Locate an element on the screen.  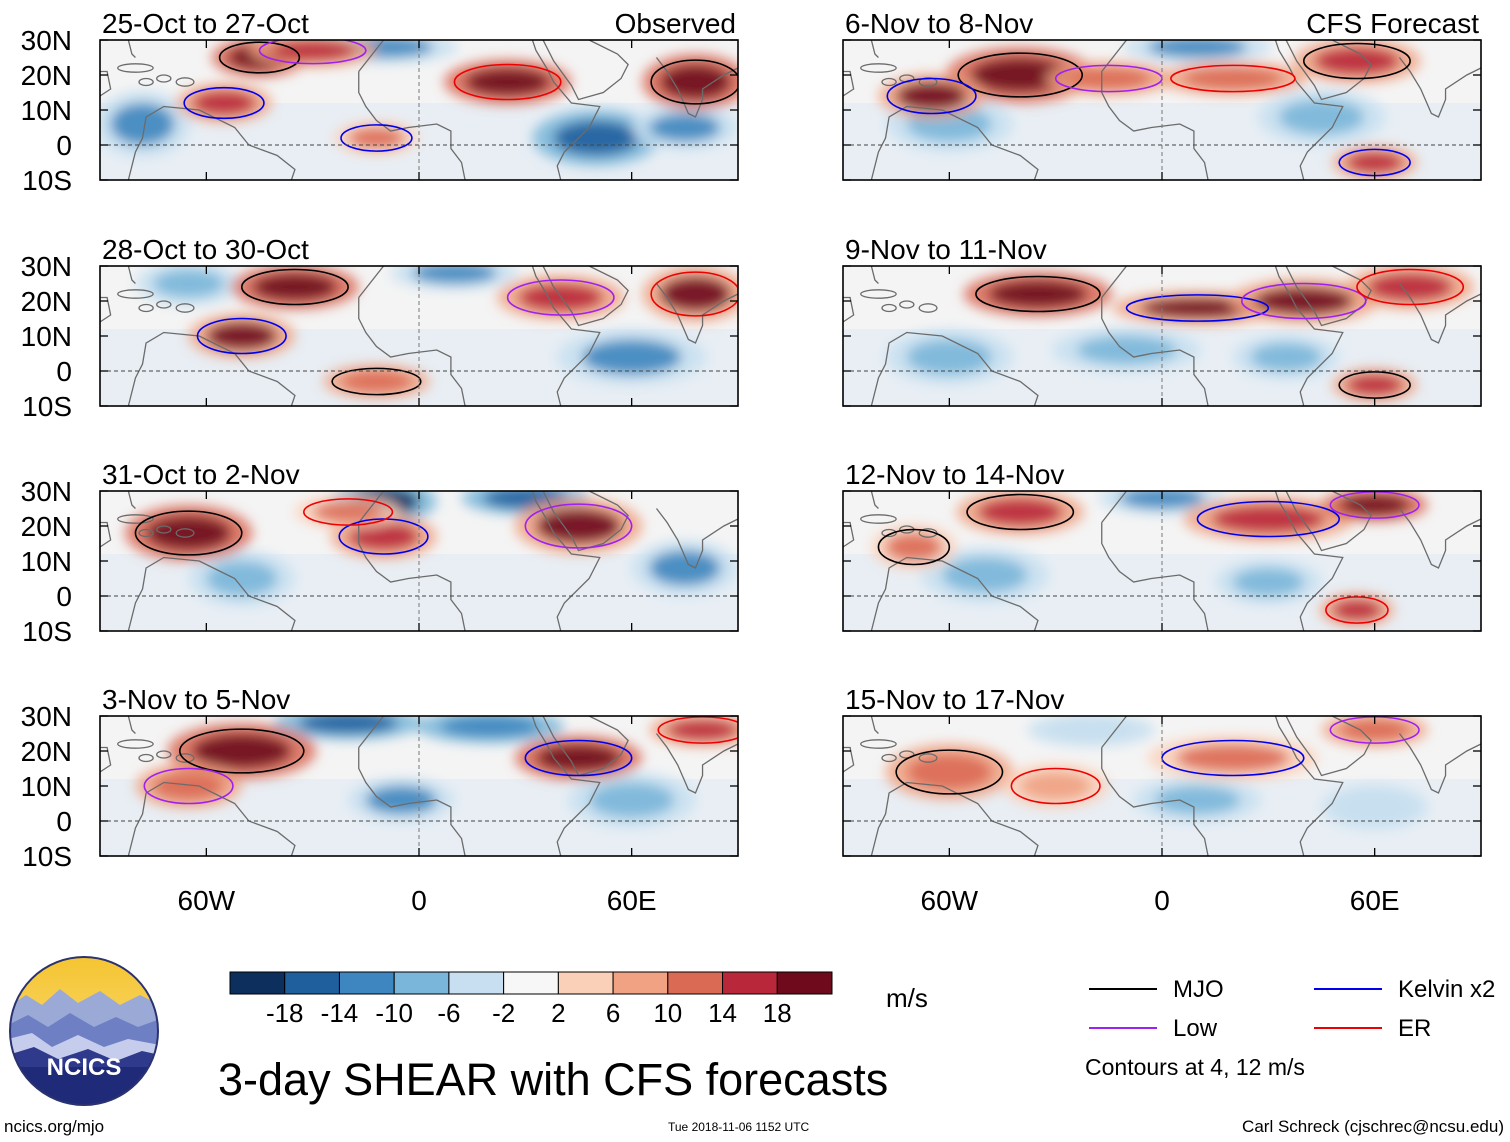
legend-label: MJO is located at coordinates (1198, 989).